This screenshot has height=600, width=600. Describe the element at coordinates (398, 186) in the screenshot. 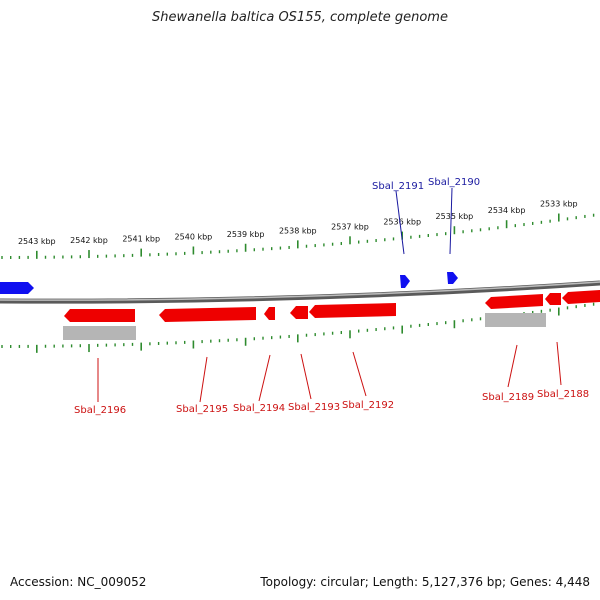

I see `label-sbal-2191: Sbal_2191` at that location.